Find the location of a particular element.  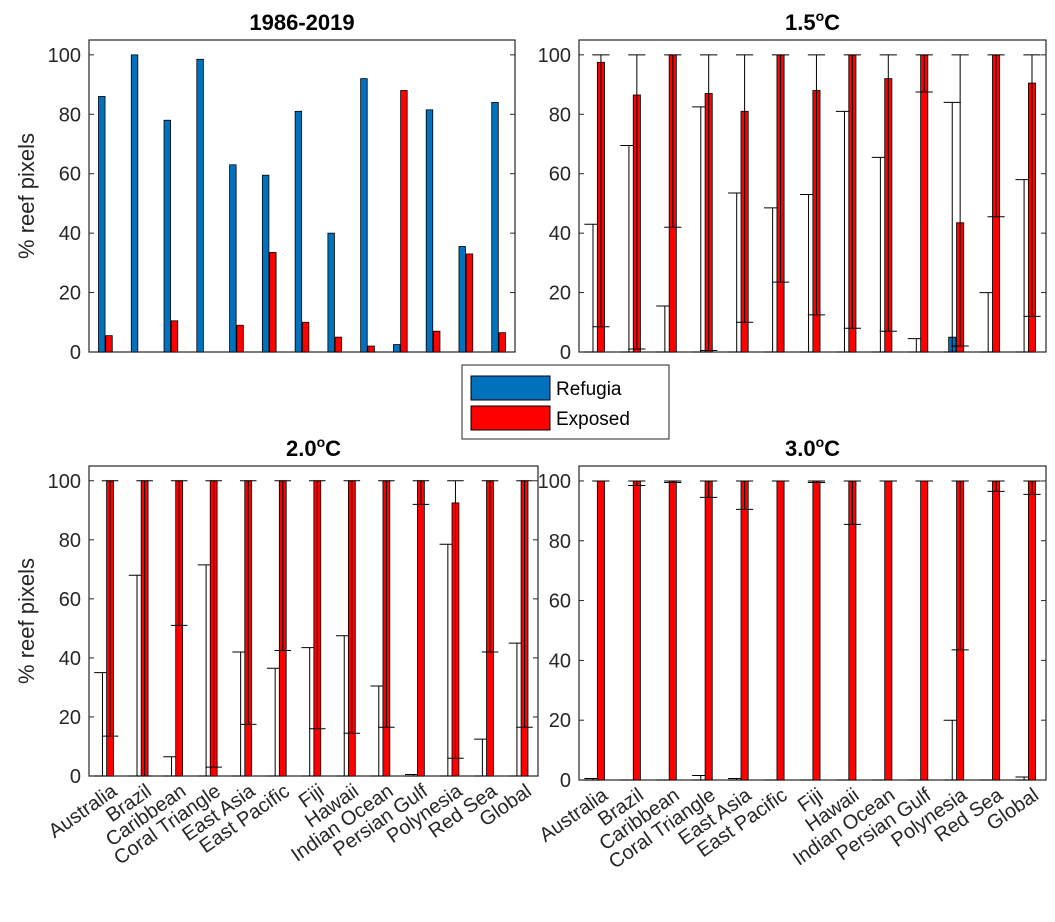

panel-title-main: 2.0 is located at coordinates (301, 448).